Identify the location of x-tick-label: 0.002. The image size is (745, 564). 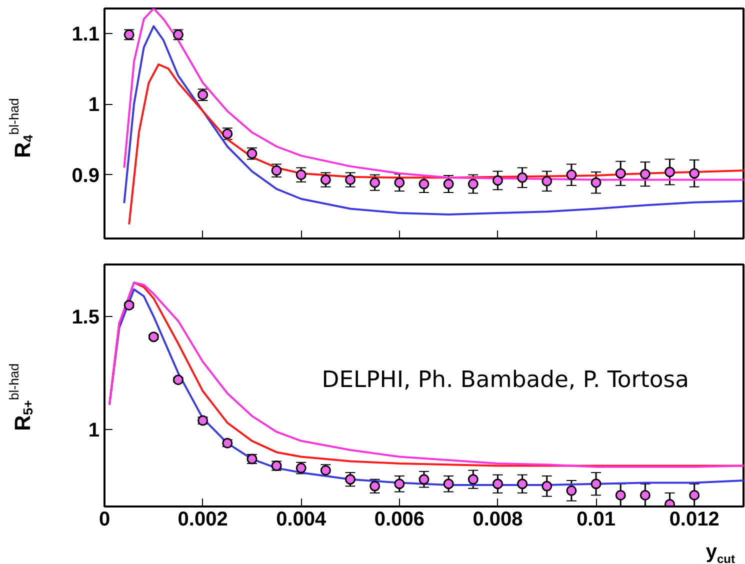
(203, 519).